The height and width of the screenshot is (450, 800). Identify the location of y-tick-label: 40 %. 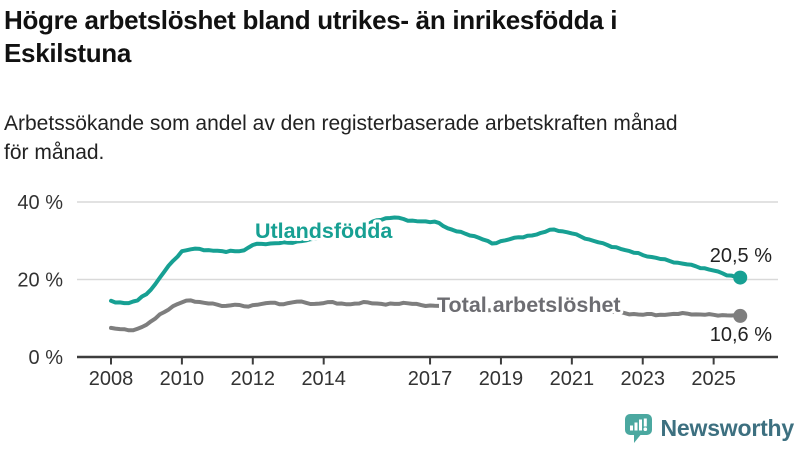
(40, 203).